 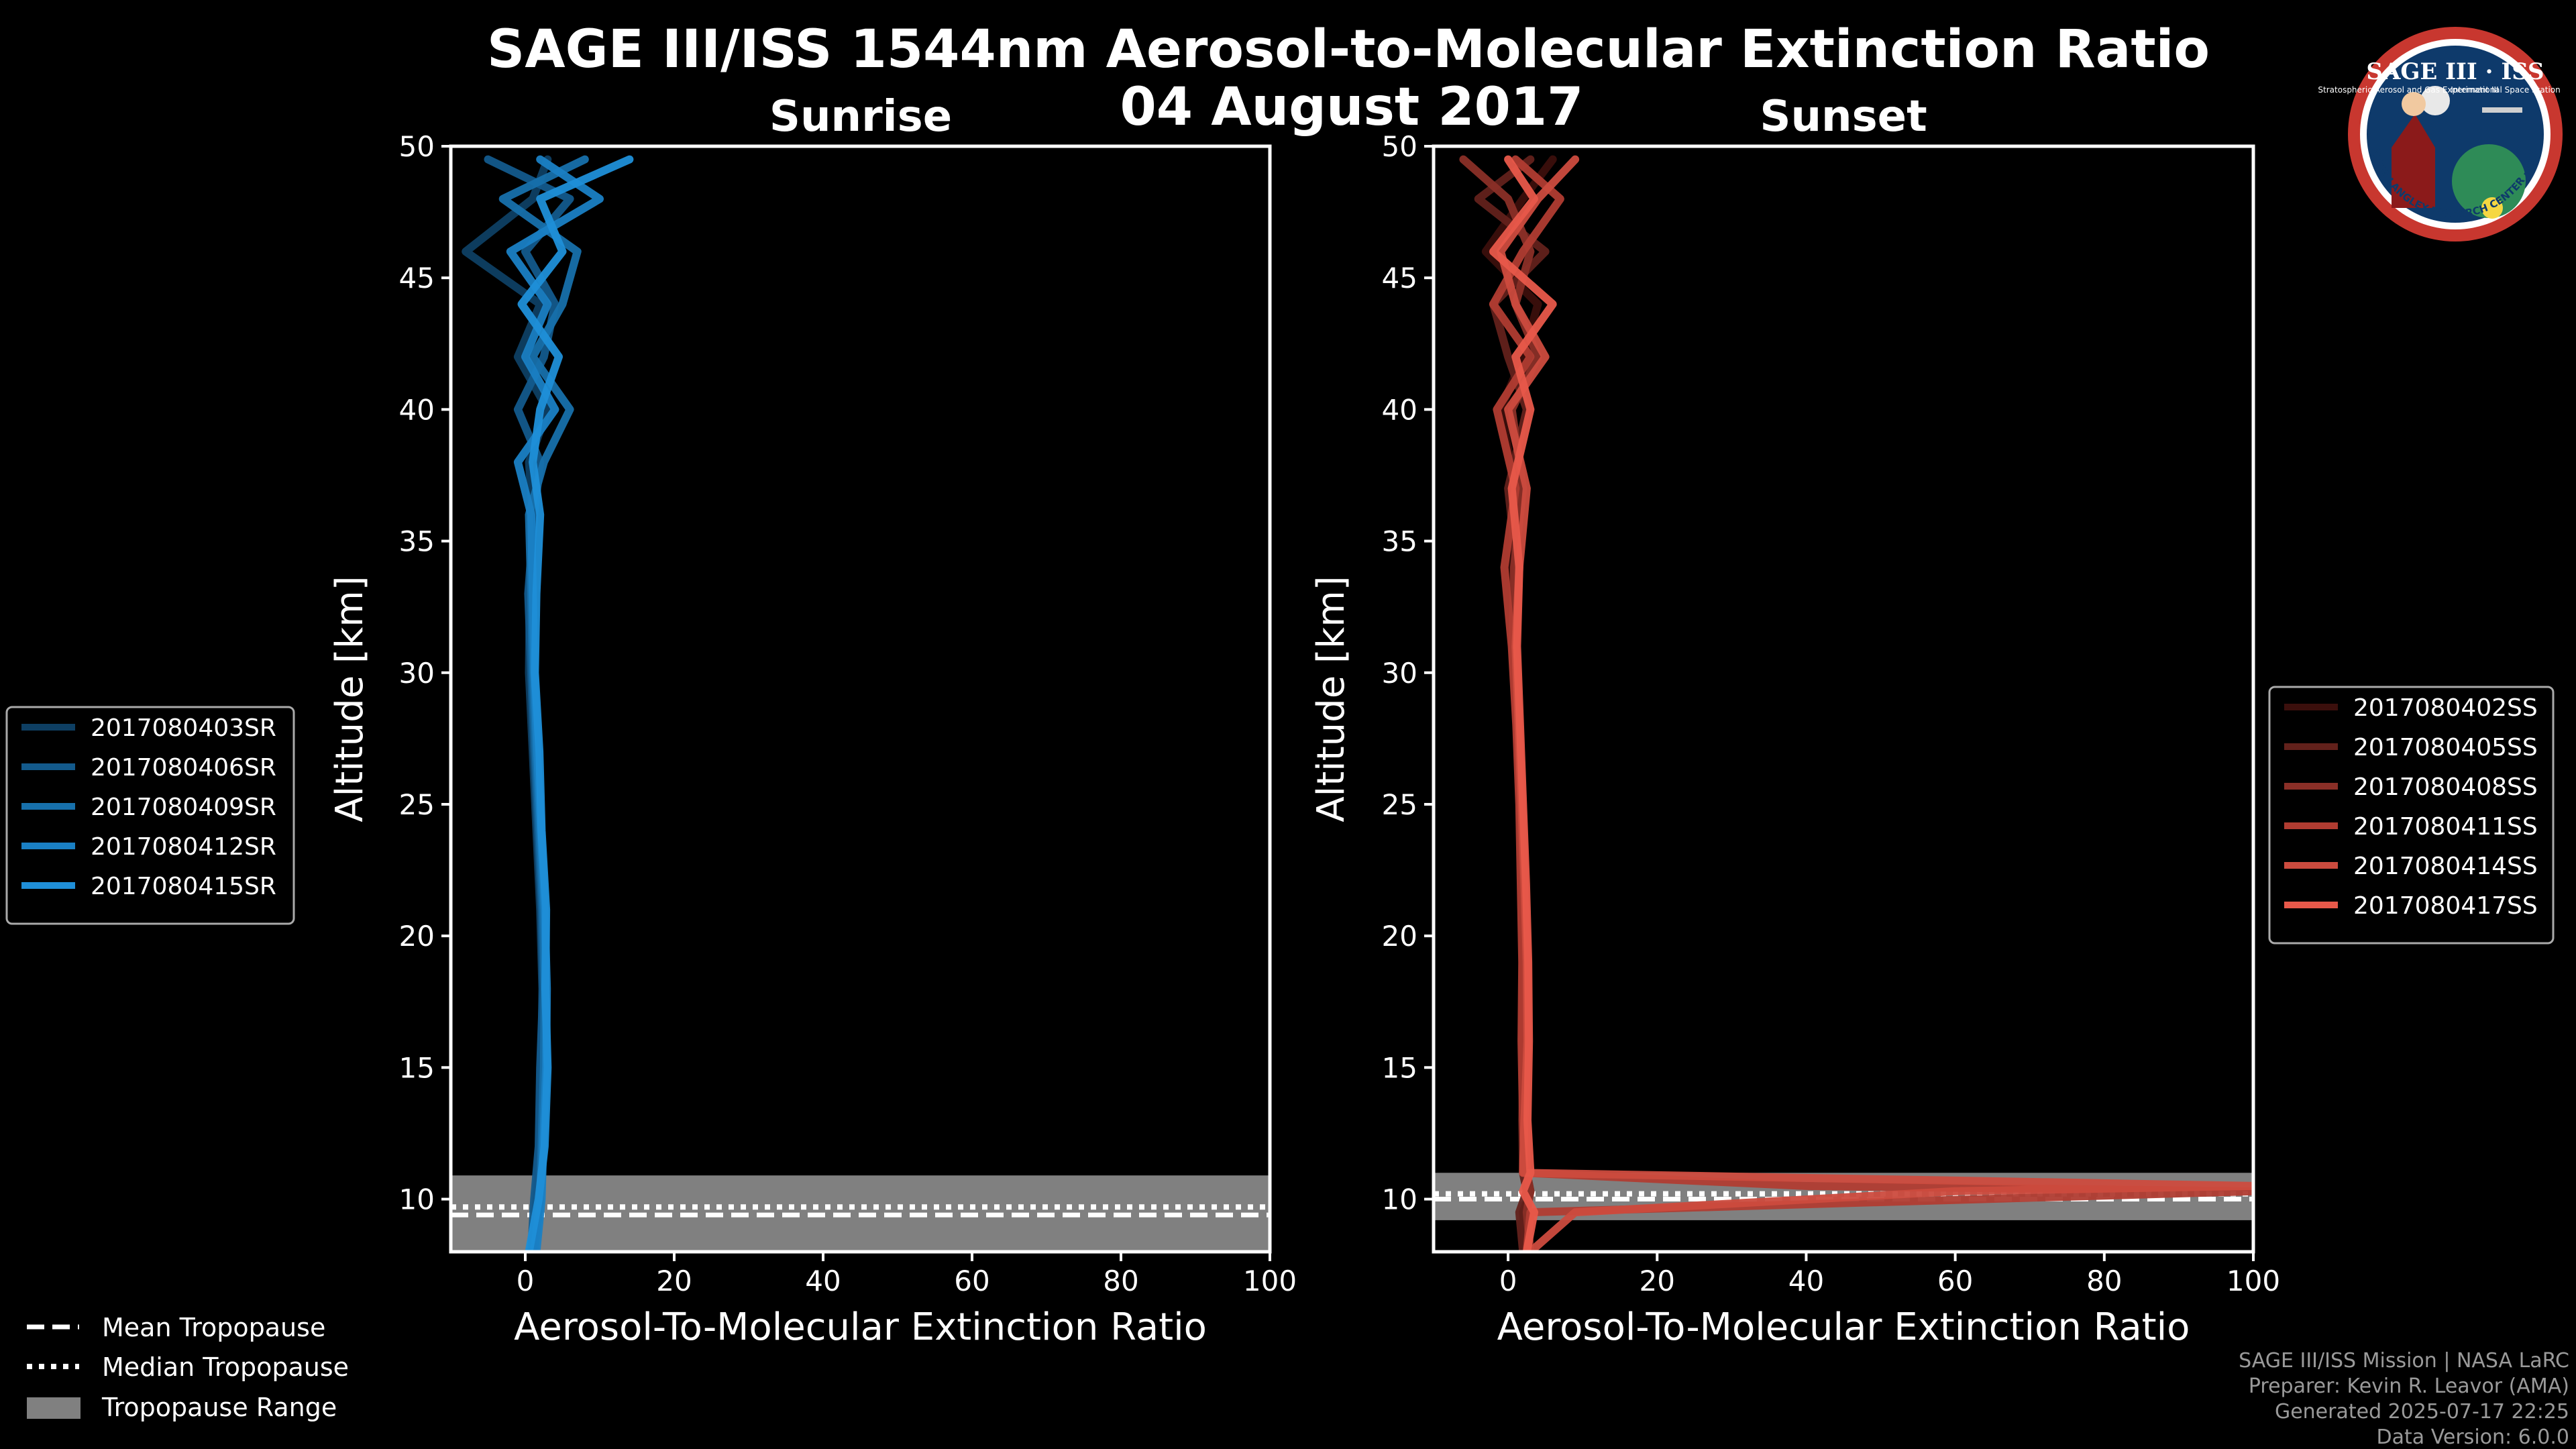 I want to click on footer-preparer: Preparer: Kevin R. Leavor (AMA), so click(x=2409, y=1386).